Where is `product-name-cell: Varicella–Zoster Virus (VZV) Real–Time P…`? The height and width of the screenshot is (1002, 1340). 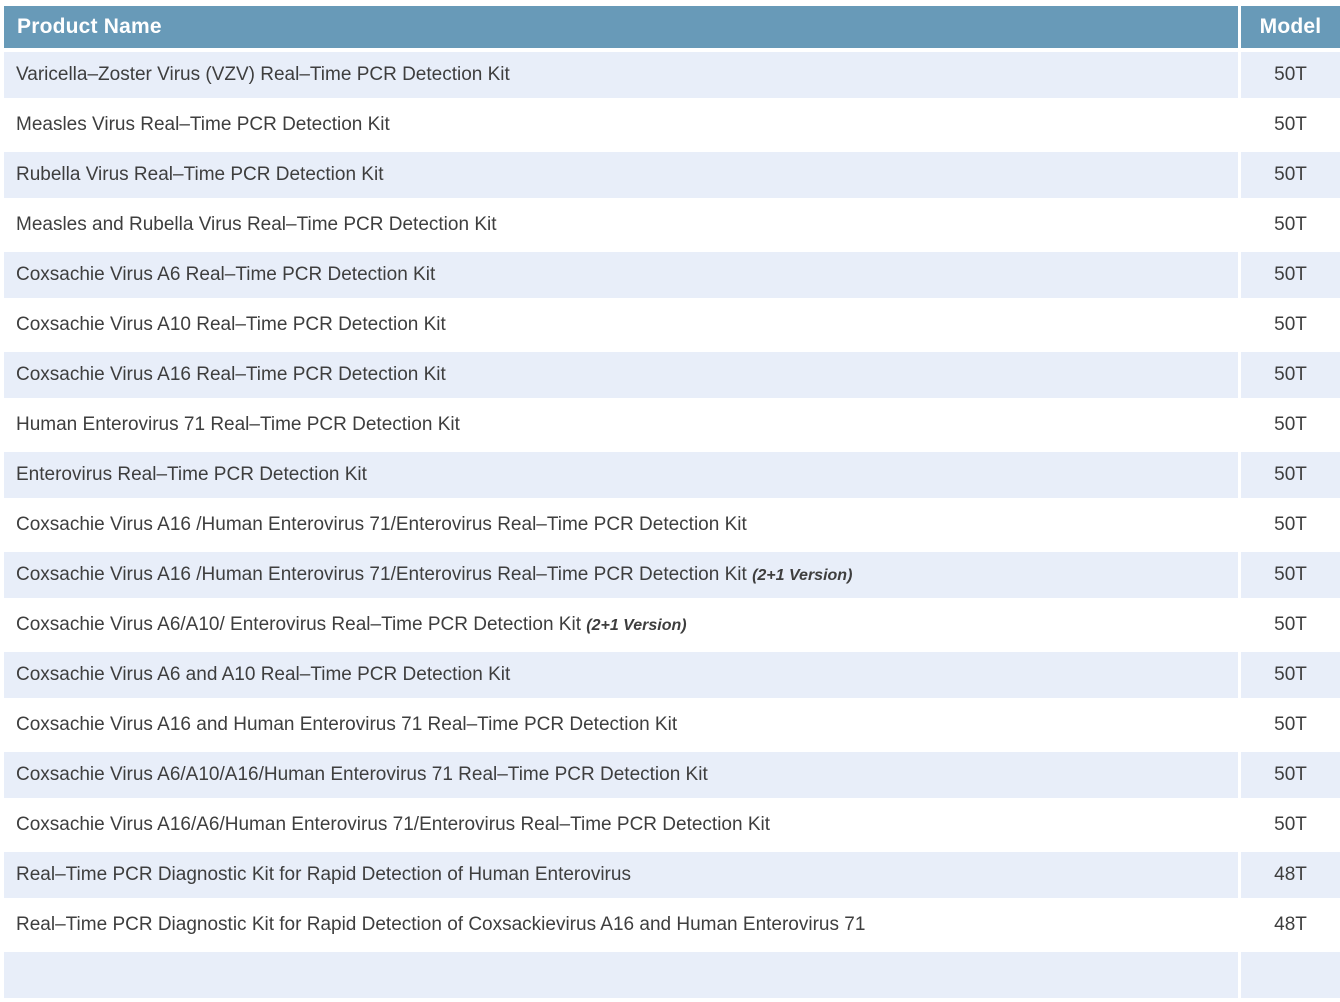 product-name-cell: Varicella–Zoster Virus (VZV) Real–Time P… is located at coordinates (621, 75).